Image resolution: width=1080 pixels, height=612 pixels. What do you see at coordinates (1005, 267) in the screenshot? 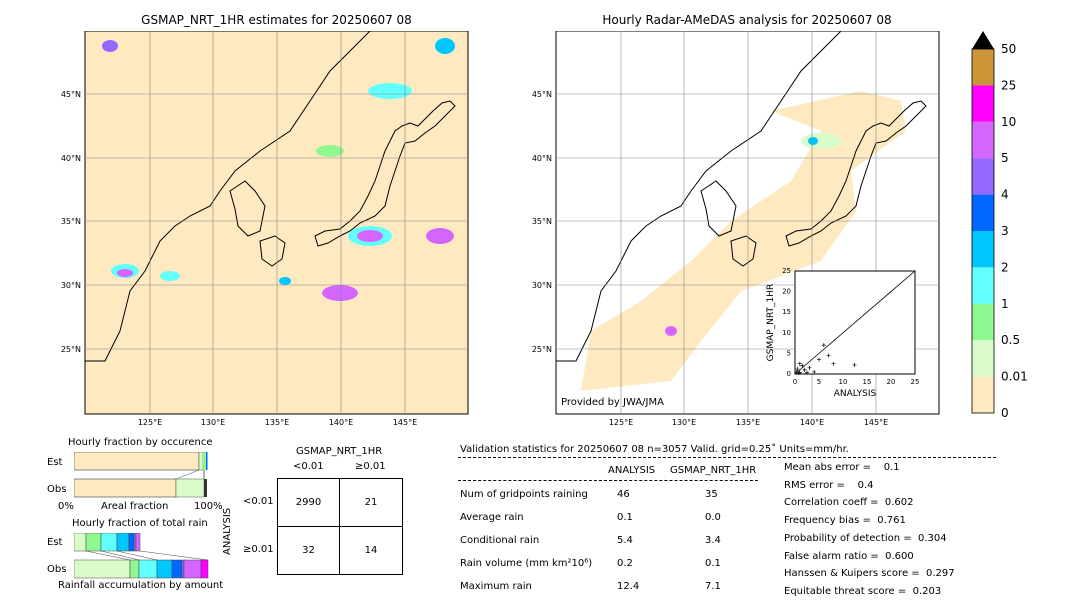
I see `colorbar-label: 2` at bounding box center [1005, 267].